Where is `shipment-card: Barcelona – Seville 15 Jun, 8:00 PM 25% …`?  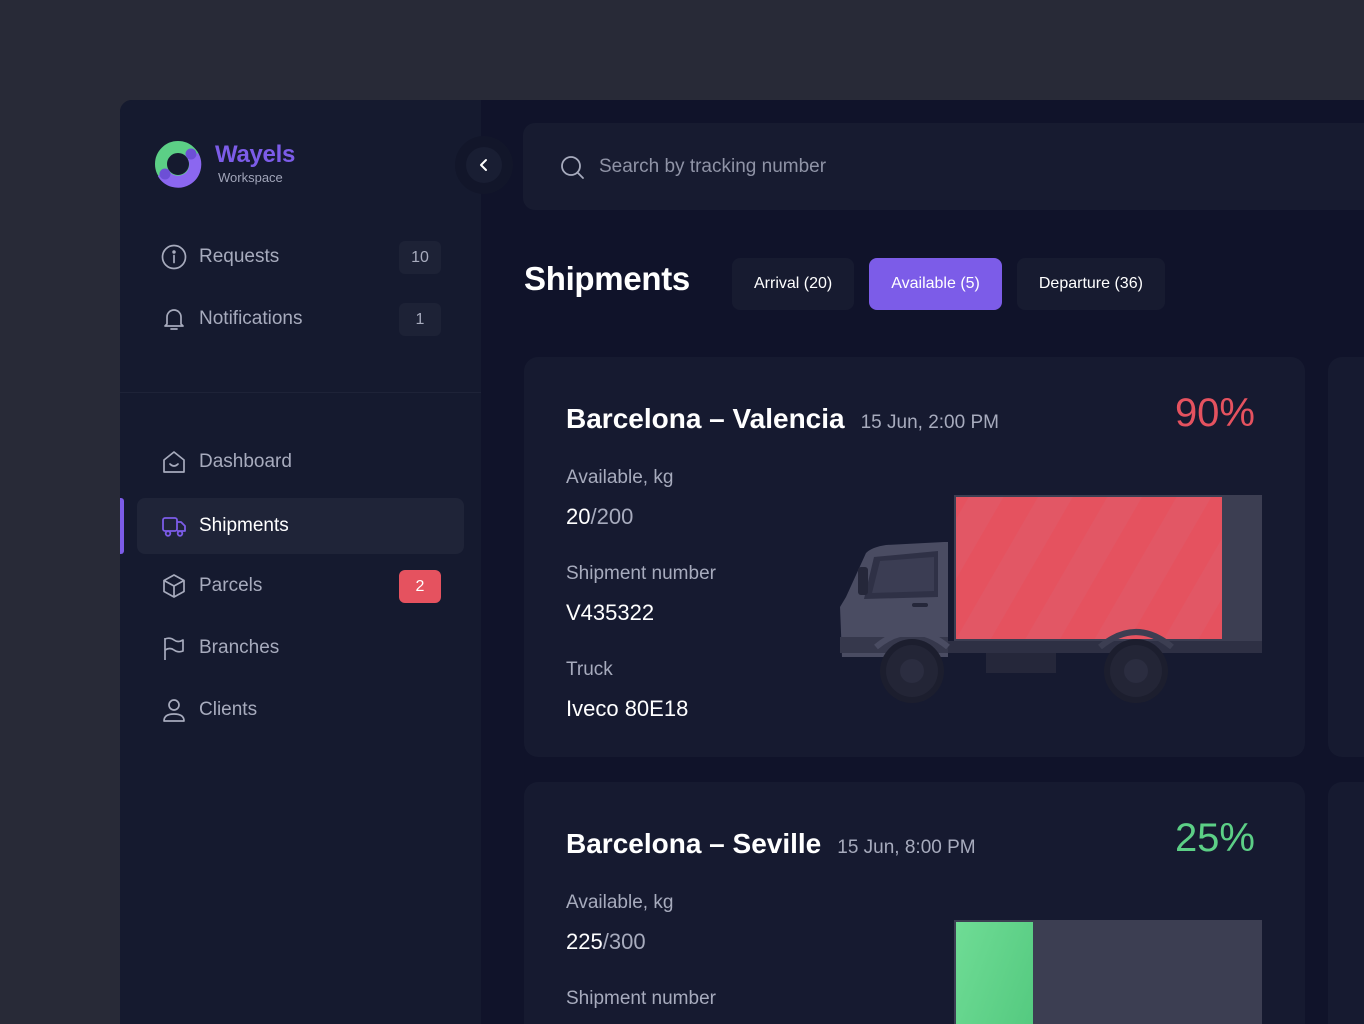
shipment-card: Barcelona – Seville 15 Jun, 8:00 PM 25% … is located at coordinates (914, 903).